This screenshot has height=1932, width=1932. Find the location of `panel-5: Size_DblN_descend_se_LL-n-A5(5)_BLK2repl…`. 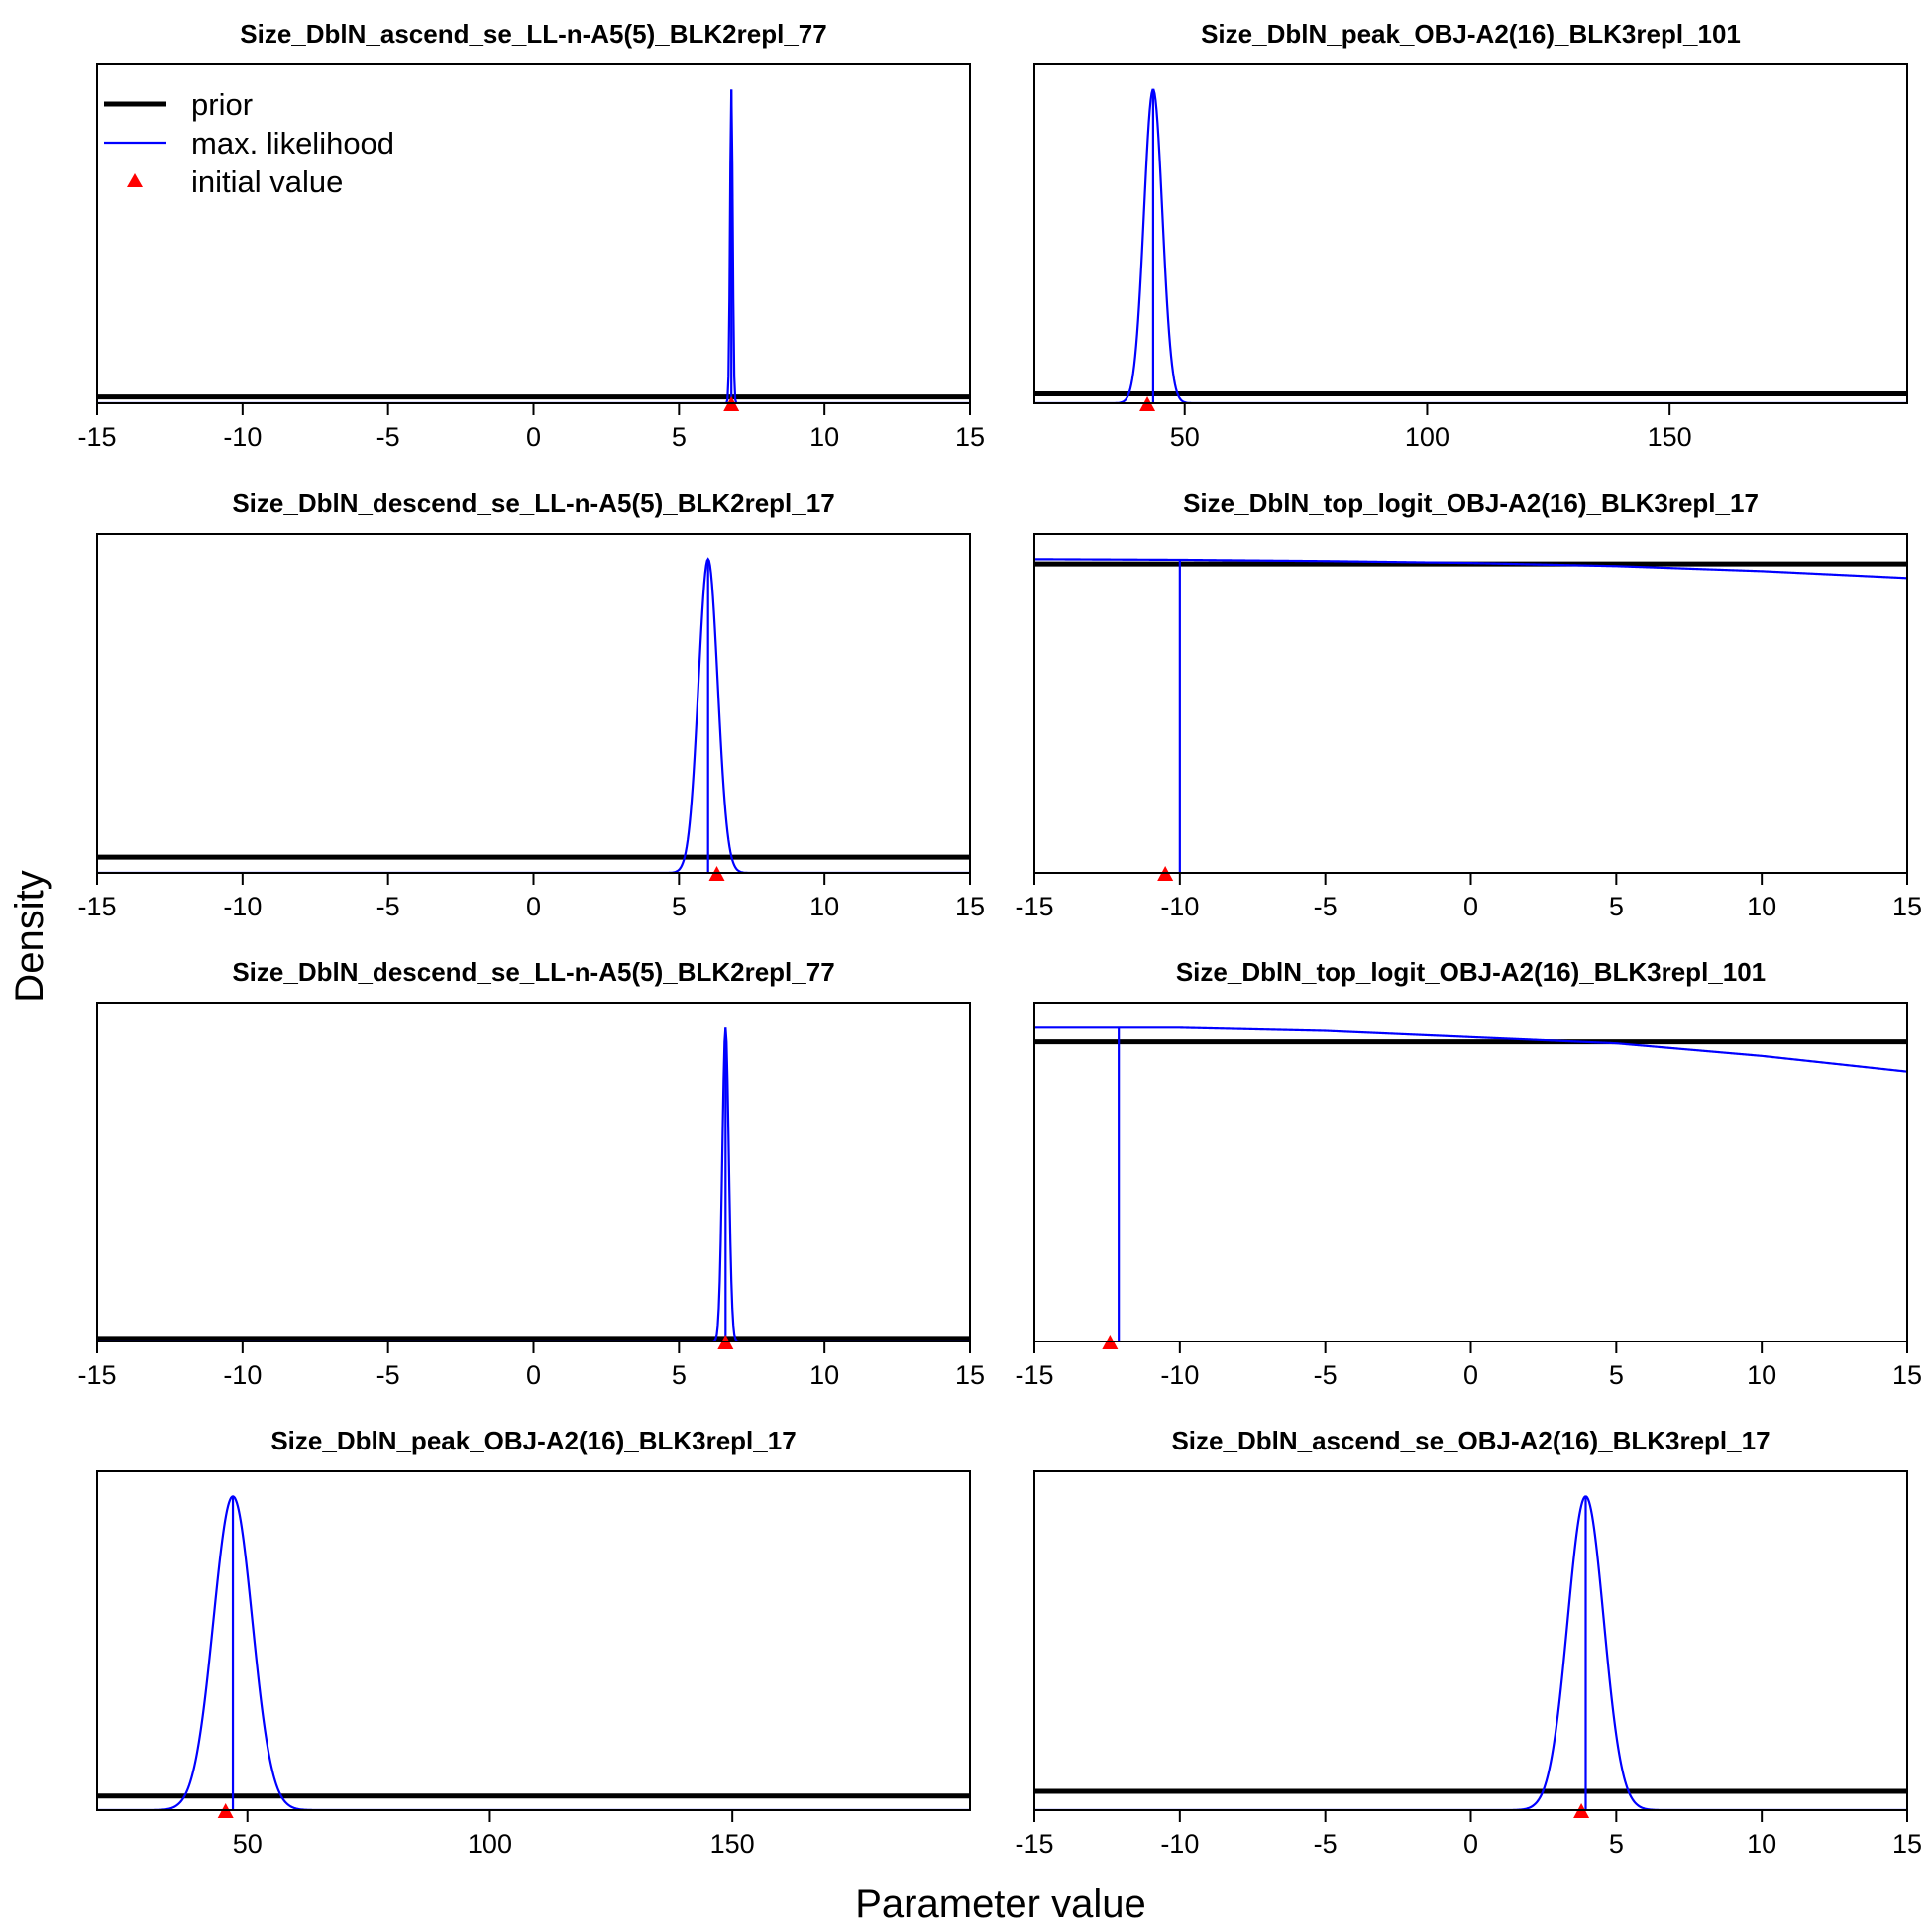

panel-5: Size_DblN_descend_se_LL-n-A5(5)_BLK2repl… is located at coordinates (531, 1173).